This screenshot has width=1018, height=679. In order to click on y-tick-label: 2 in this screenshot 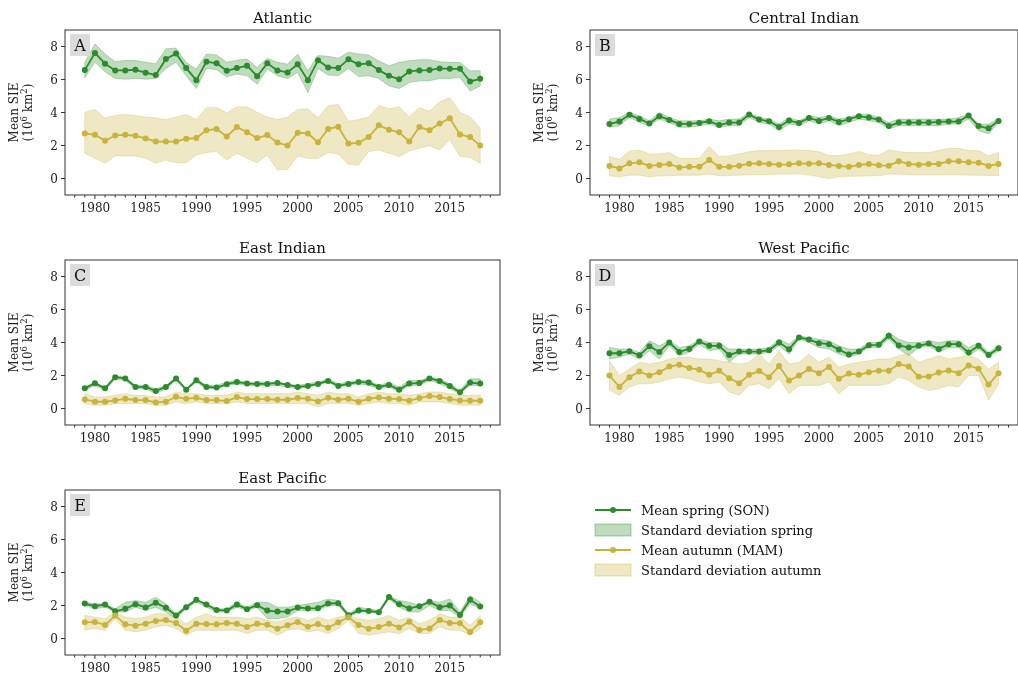, I will do `click(54, 375)`.